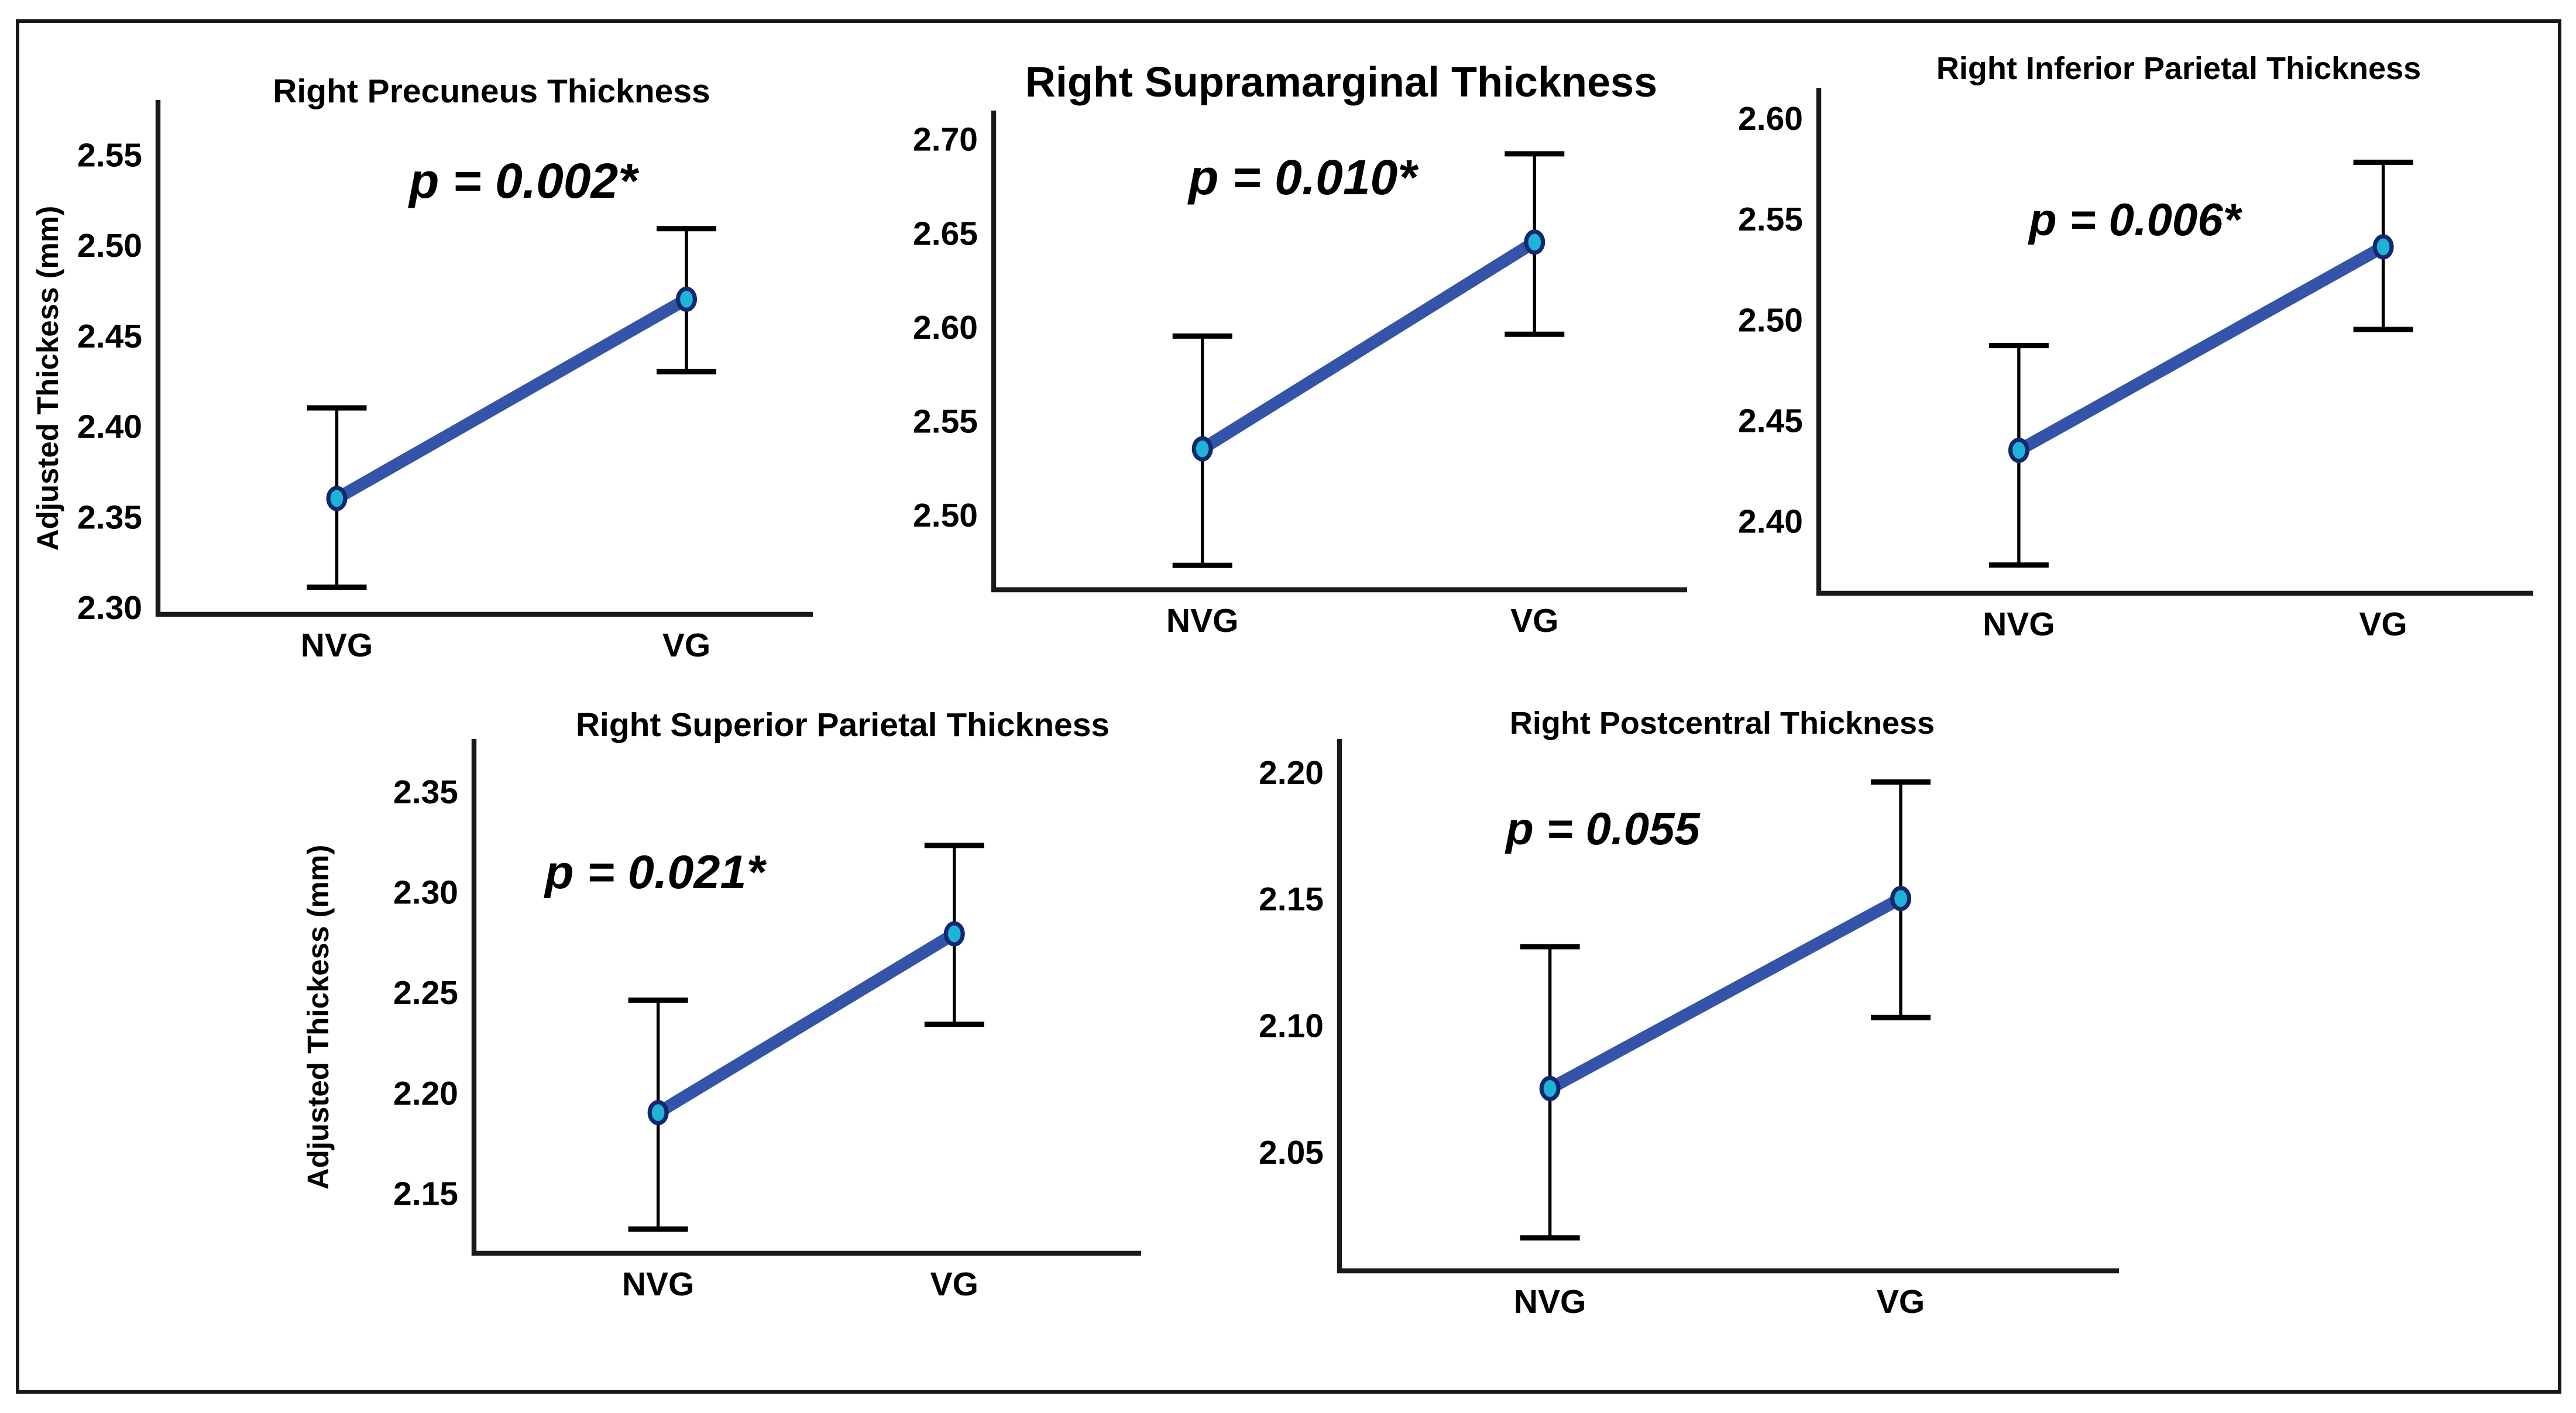 Image resolution: width=2576 pixels, height=1413 pixels. I want to click on chart-title: Right Inferior Parietal Thickness, so click(2178, 68).